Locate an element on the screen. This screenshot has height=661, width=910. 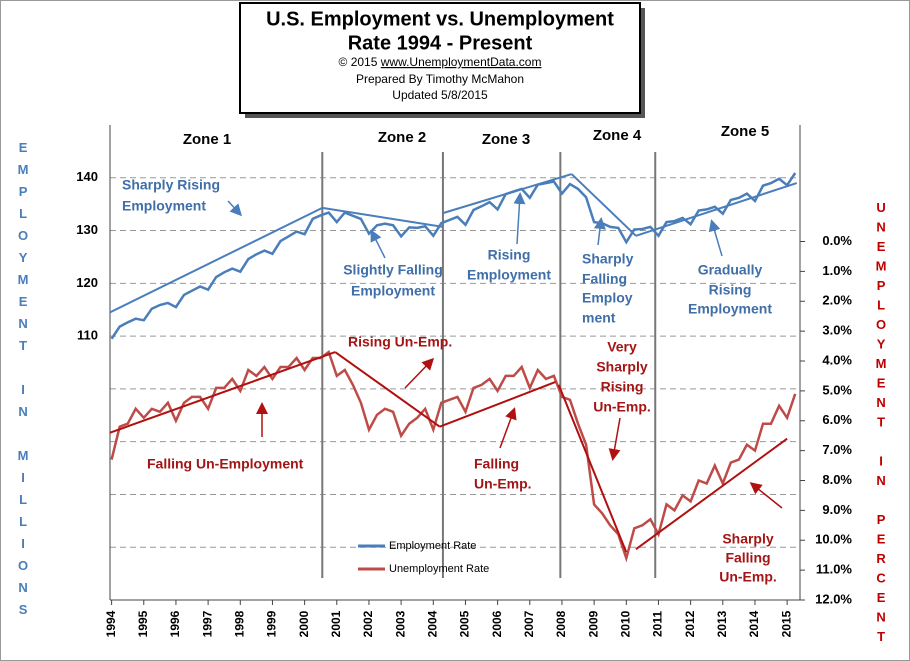
y2-tick-label: 11.0% is located at coordinates (834, 569).